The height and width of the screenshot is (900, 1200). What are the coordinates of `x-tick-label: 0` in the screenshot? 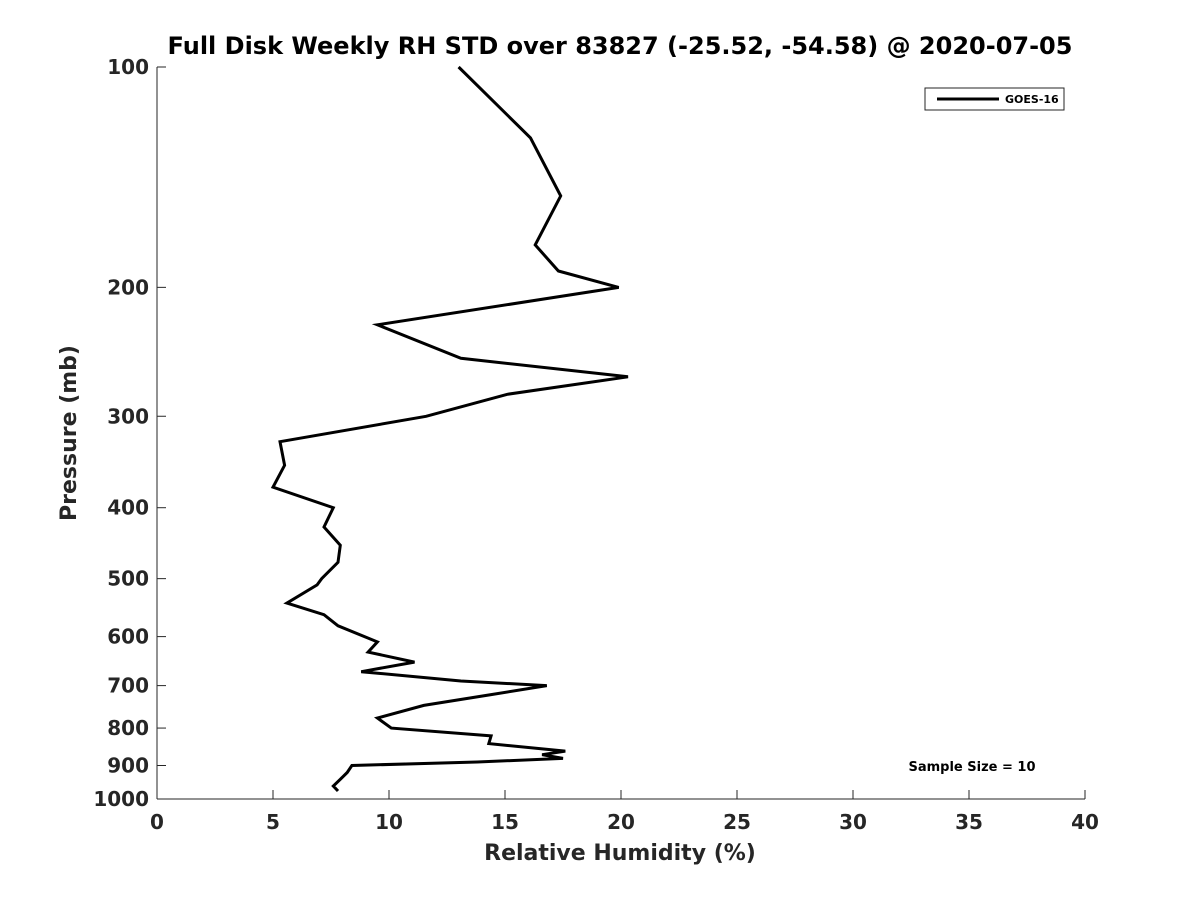 It's located at (157, 822).